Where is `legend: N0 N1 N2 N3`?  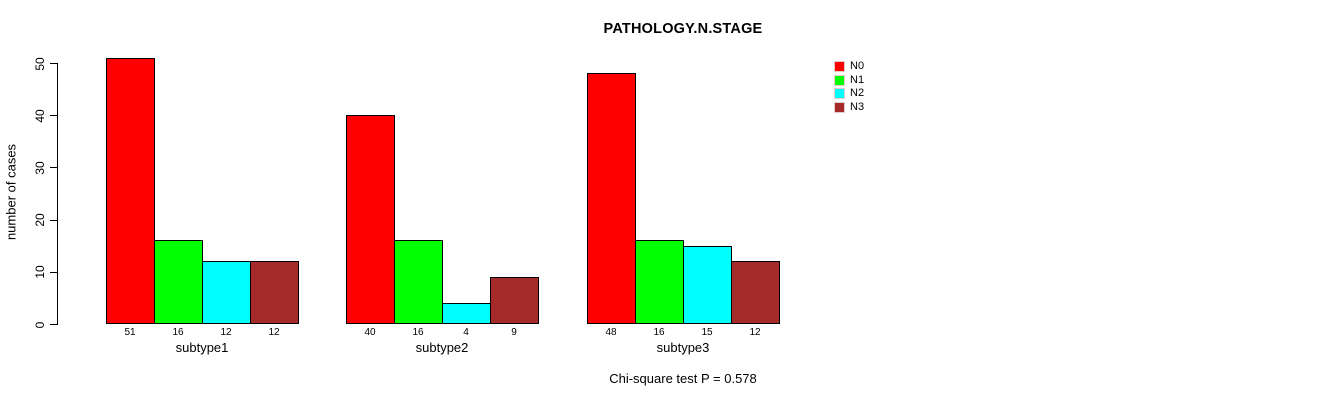 legend: N0 N1 N2 N3 is located at coordinates (849, 87).